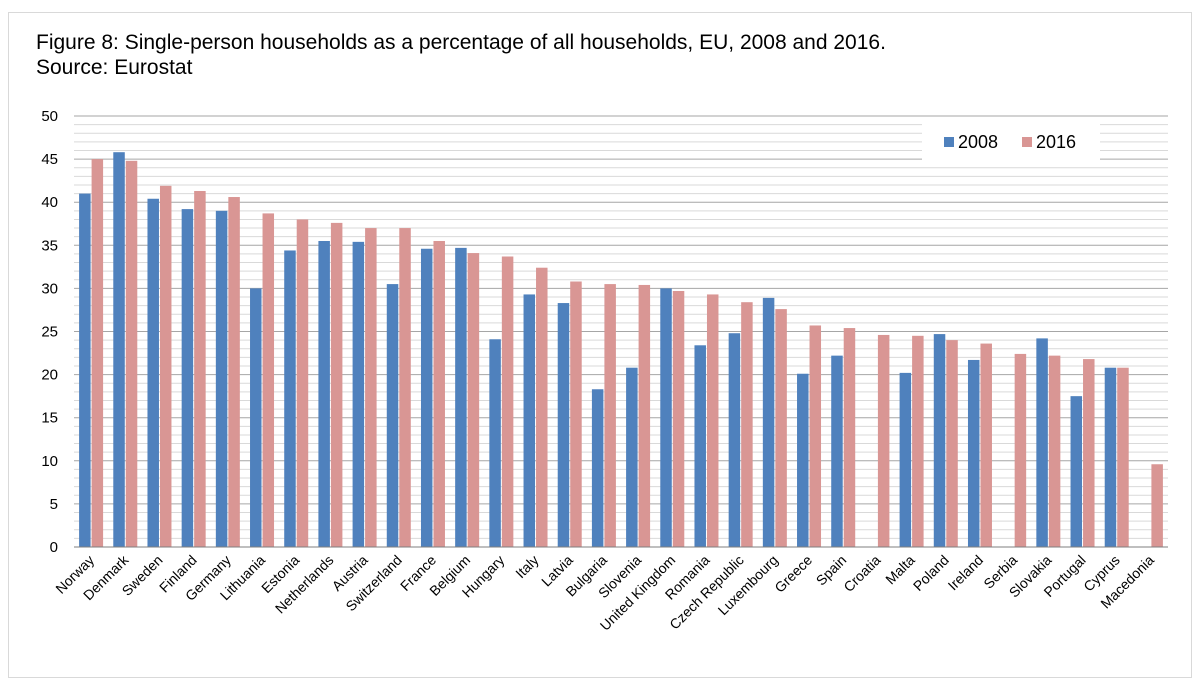 The height and width of the screenshot is (684, 1198). What do you see at coordinates (49, 375) in the screenshot?
I see `y-tick-label: 20` at bounding box center [49, 375].